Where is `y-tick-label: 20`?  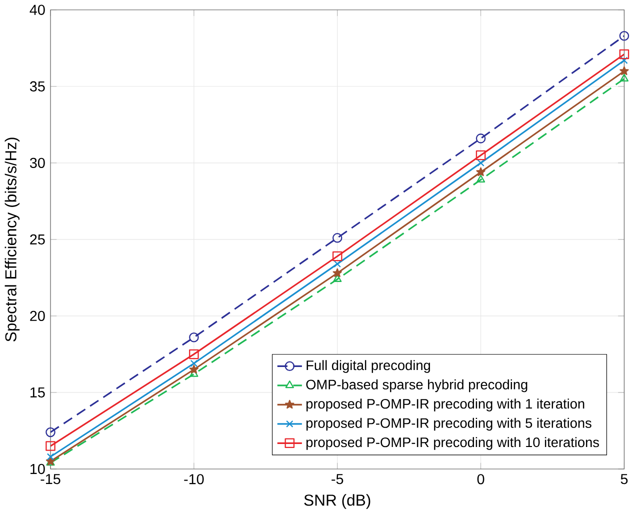 y-tick-label: 20 is located at coordinates (37, 316).